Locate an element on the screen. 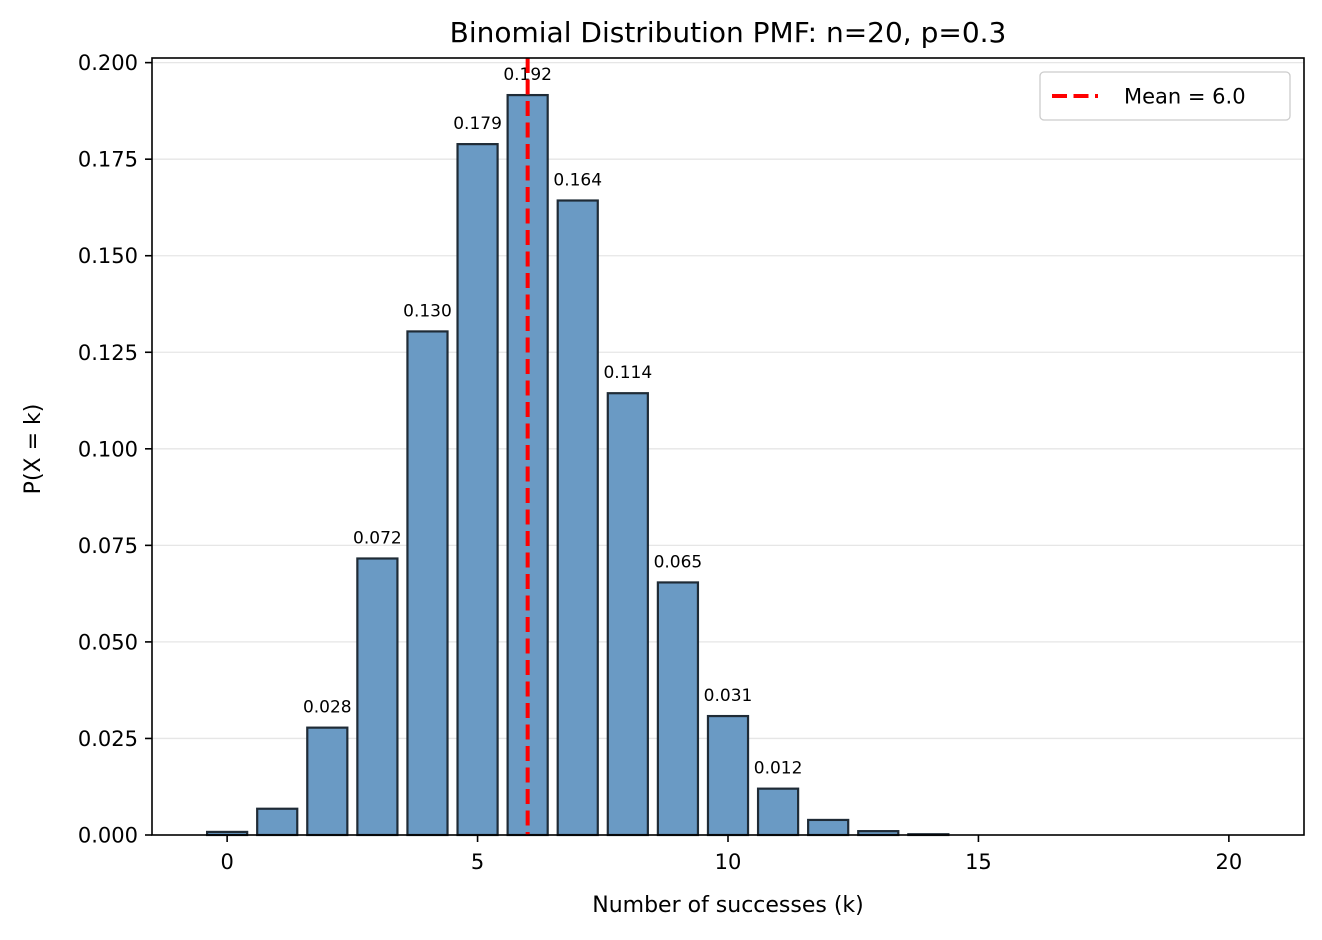 The width and height of the screenshot is (1322, 940). y-axis-label: P(X = k) is located at coordinates (33, 449).